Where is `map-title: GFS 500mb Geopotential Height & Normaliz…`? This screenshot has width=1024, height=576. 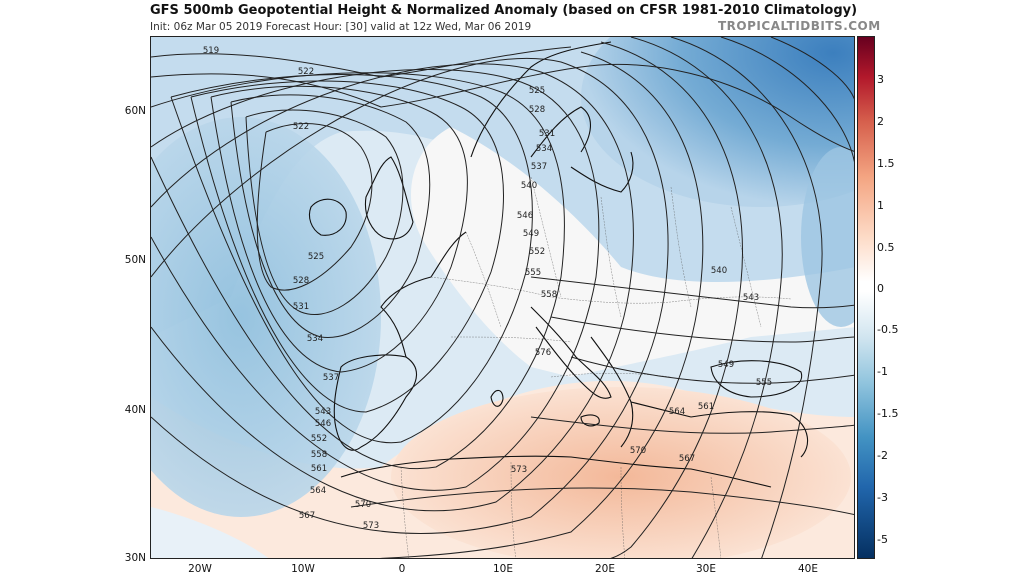
map-title: GFS 500mb Geopotential Height & Normaliz… is located at coordinates (504, 10).